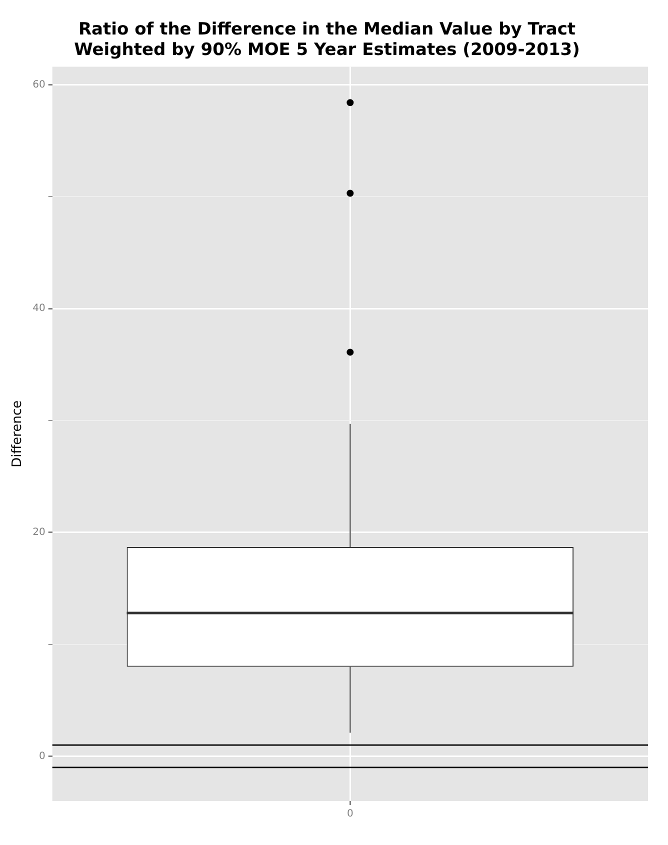 Image resolution: width=668 pixels, height=845 pixels. Describe the element at coordinates (39, 84) in the screenshot. I see `y-tick-label: 60` at that location.